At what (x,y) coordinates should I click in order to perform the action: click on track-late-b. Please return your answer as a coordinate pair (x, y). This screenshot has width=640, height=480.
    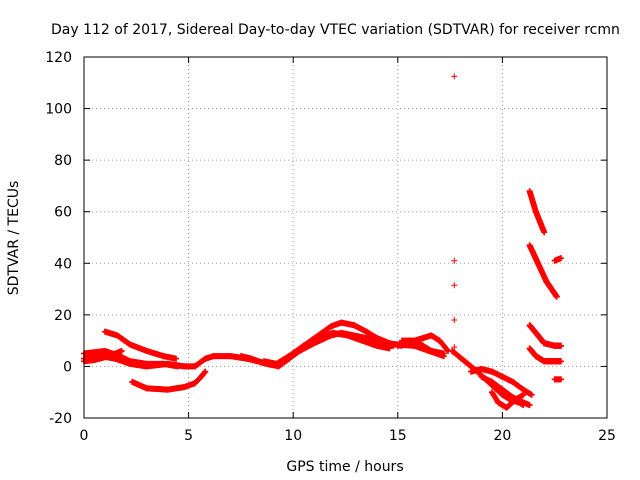
    Looking at the image, I should click on (501, 382).